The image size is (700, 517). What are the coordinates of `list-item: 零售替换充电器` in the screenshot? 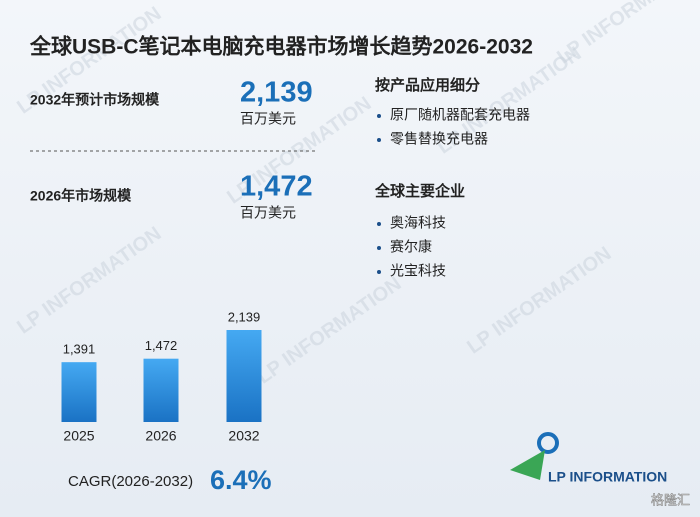 It's located at (439, 139).